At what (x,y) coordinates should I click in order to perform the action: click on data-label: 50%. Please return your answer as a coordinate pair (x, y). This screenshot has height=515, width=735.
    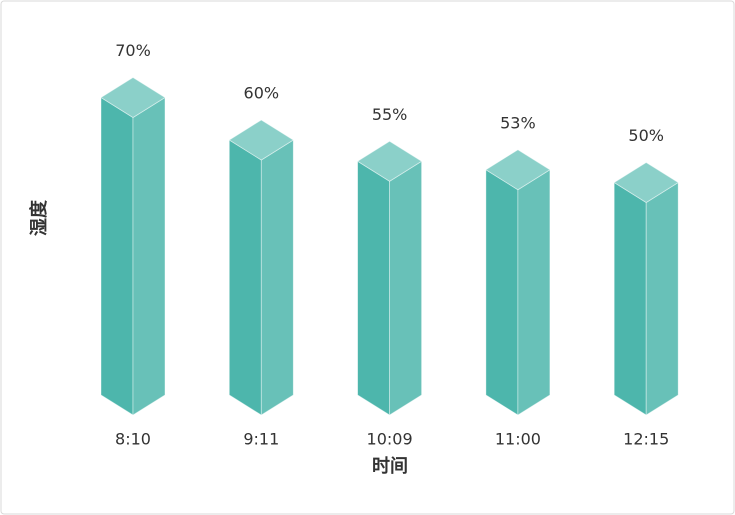
    Looking at the image, I should click on (646, 135).